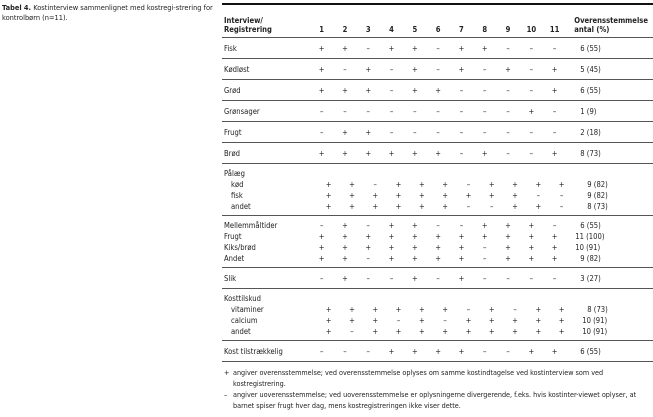 This screenshot has height=417, width=653. Describe the element at coordinates (240, 247) in the screenshot. I see `row-label: Kiks/brød` at that location.